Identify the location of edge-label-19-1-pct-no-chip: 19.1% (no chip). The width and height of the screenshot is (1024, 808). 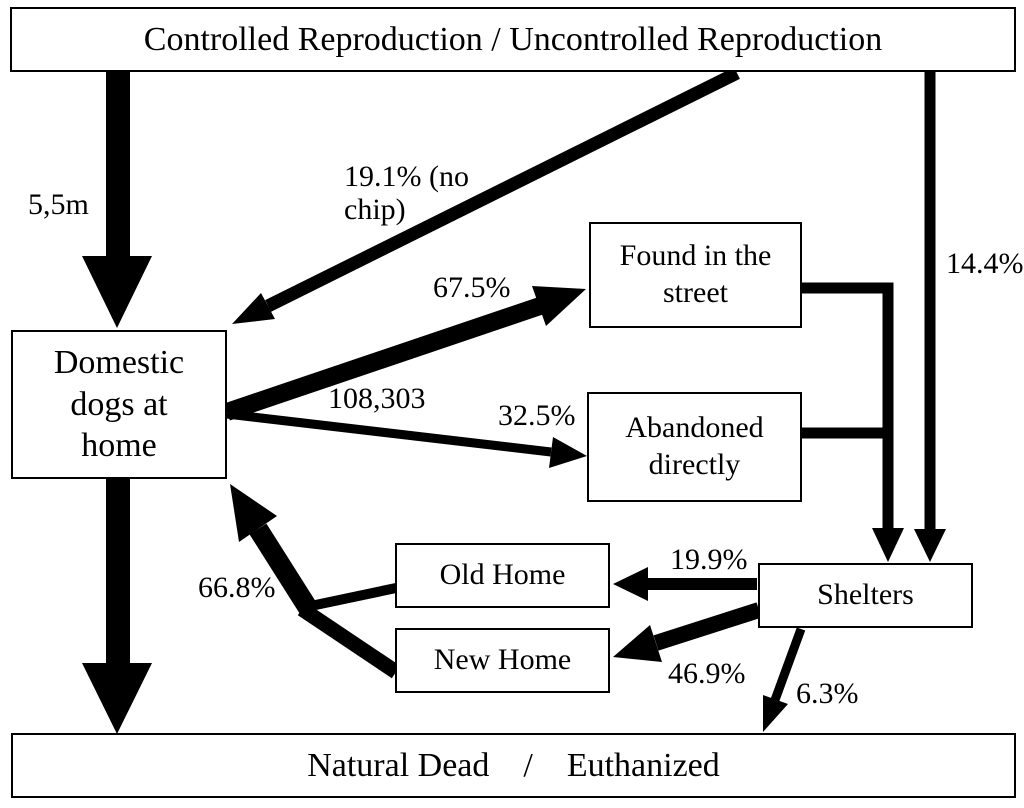
(406, 193).